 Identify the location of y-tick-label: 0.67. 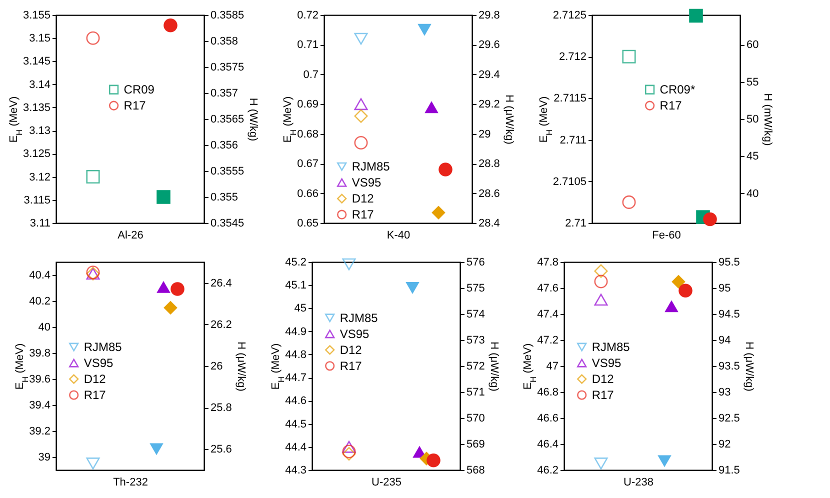
(307, 164).